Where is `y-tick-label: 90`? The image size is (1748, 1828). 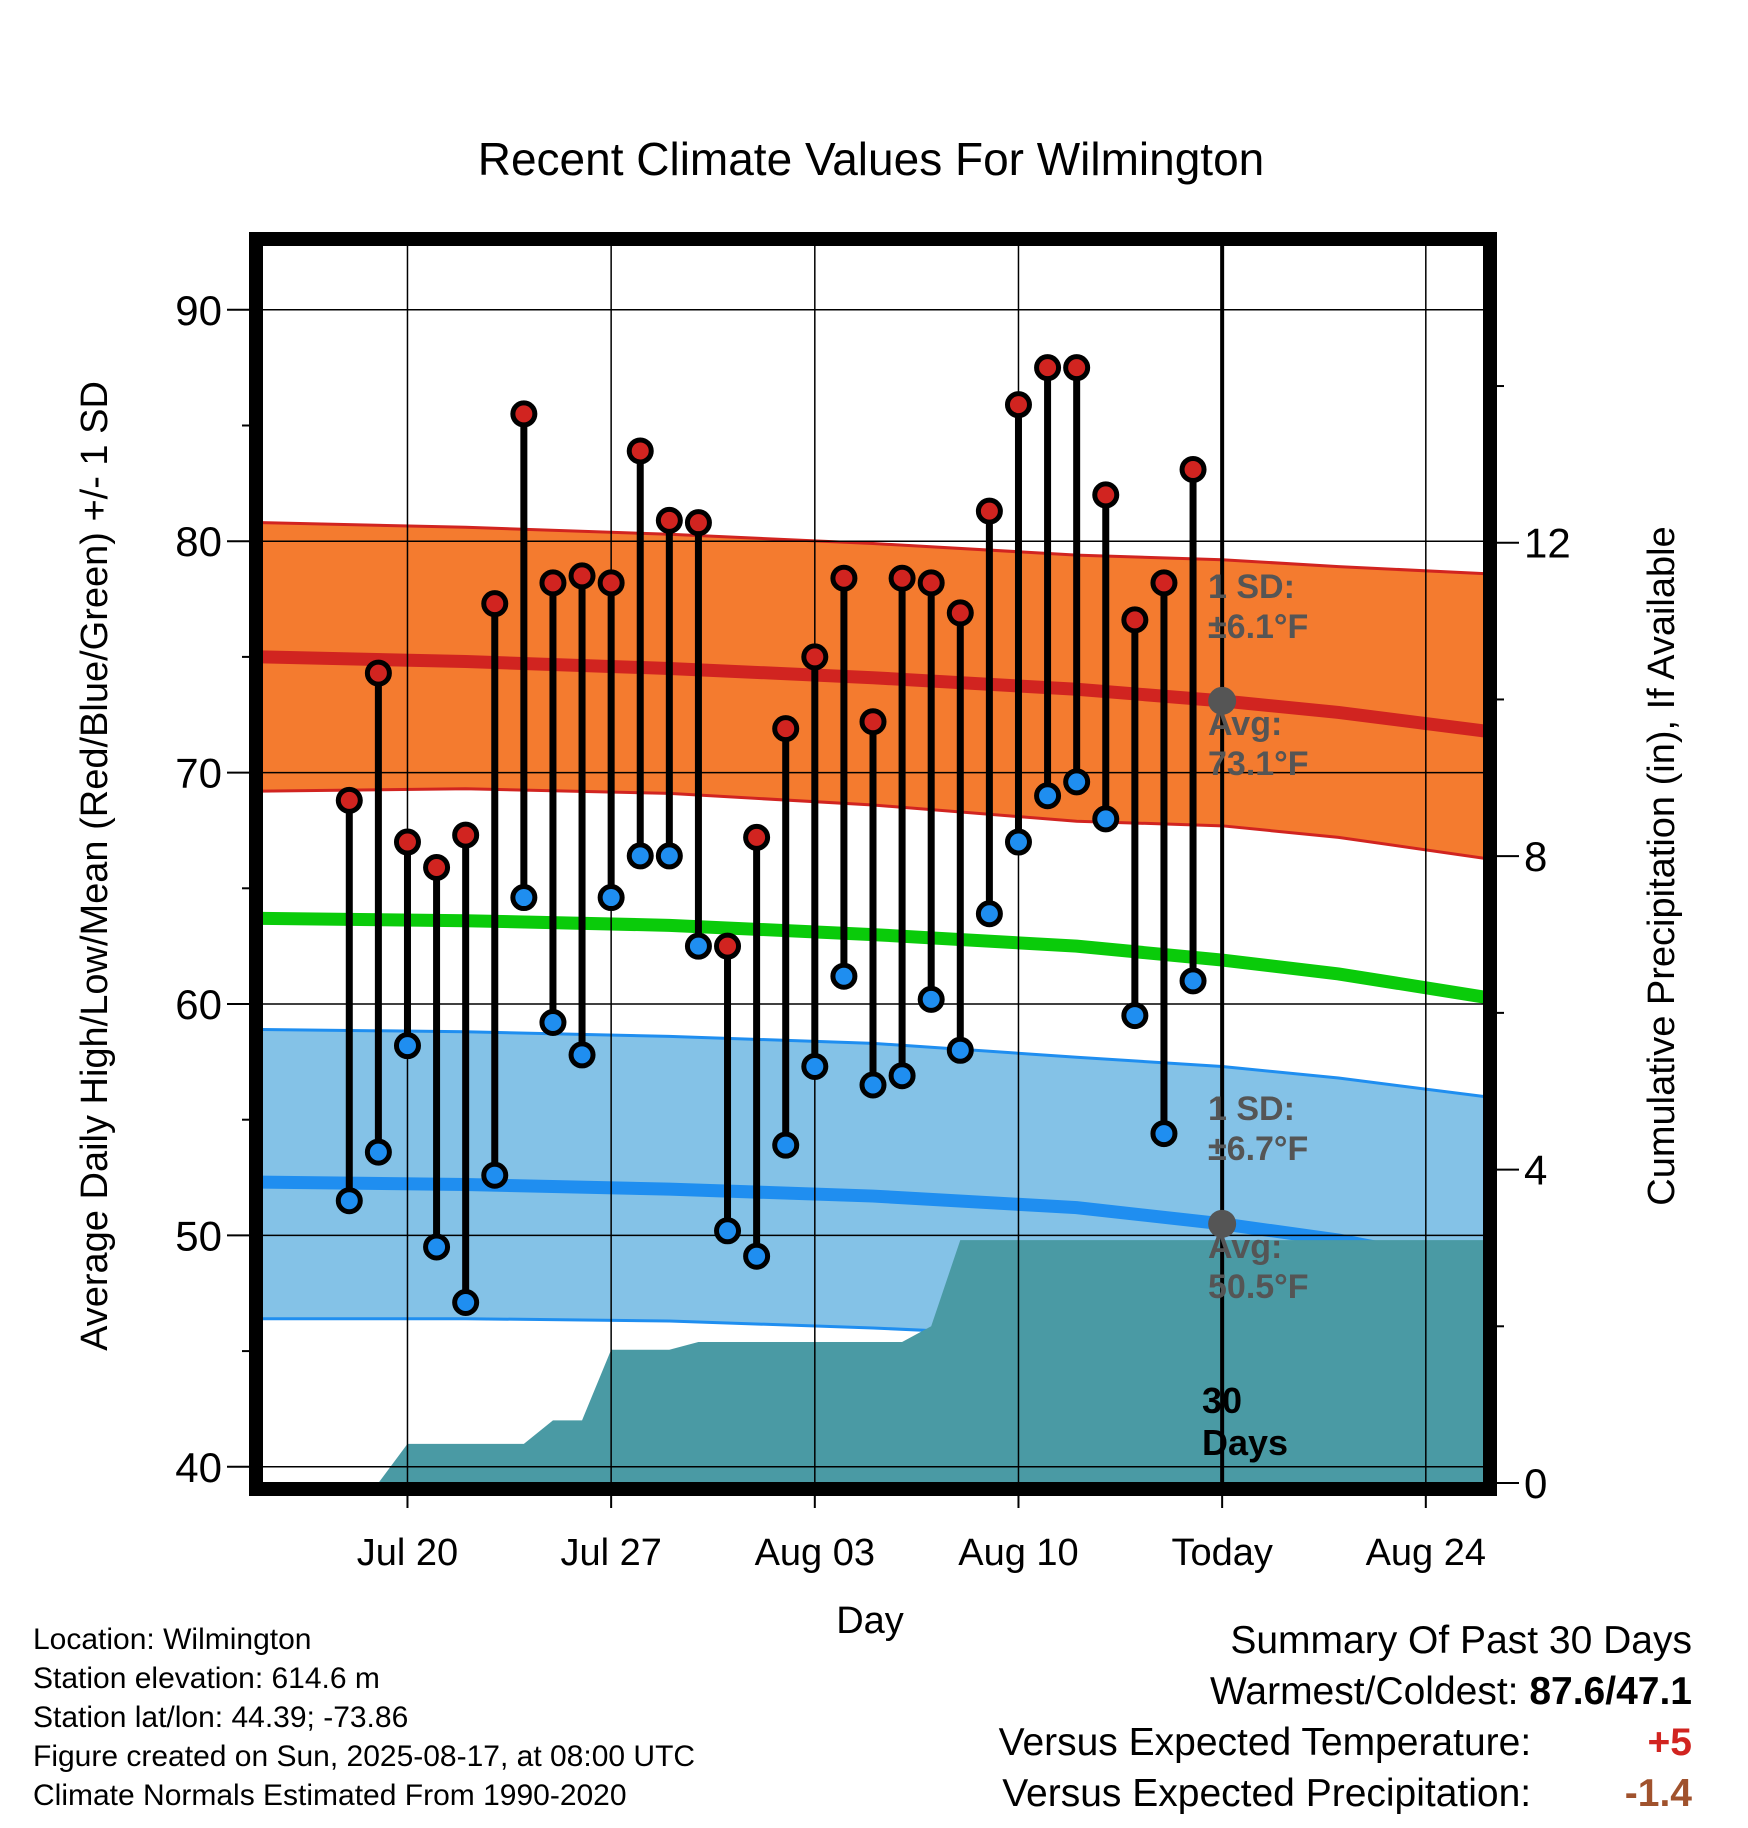 y-tick-label: 90 is located at coordinates (198, 310).